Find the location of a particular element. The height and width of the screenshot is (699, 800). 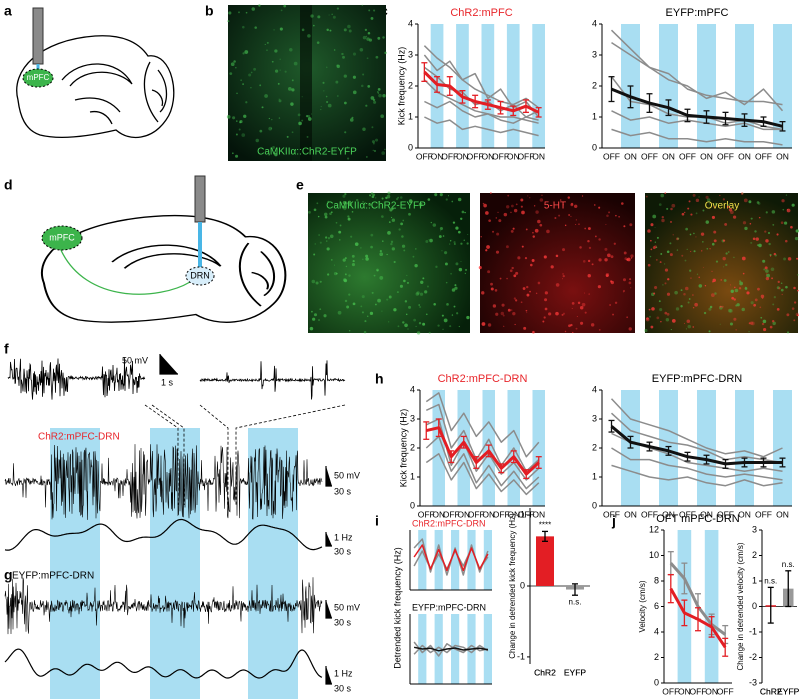

y-tick-label: -3 is located at coordinates (753, 682).